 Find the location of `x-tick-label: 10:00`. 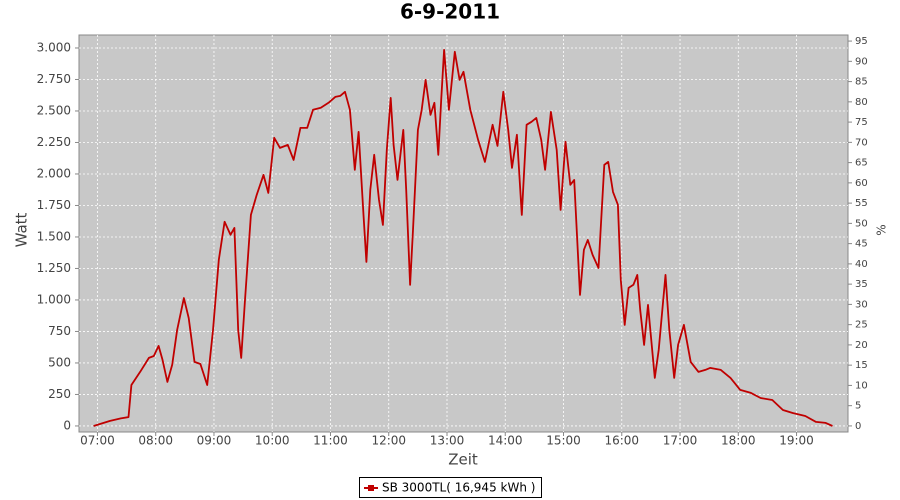

x-tick-label: 10:00 is located at coordinates (272, 441).